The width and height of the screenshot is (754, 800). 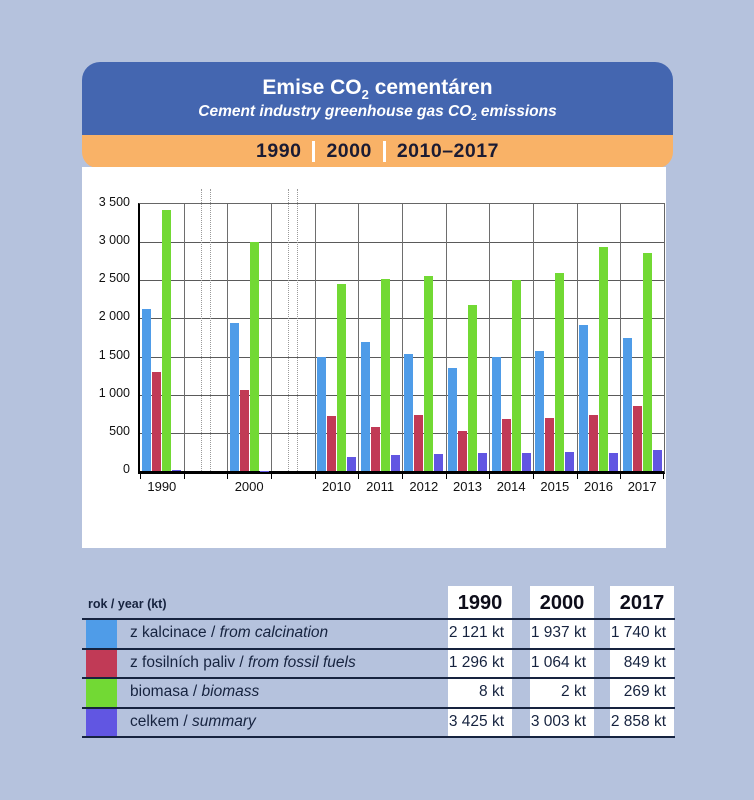 I want to click on row-label-en: summary, so click(x=224, y=721).